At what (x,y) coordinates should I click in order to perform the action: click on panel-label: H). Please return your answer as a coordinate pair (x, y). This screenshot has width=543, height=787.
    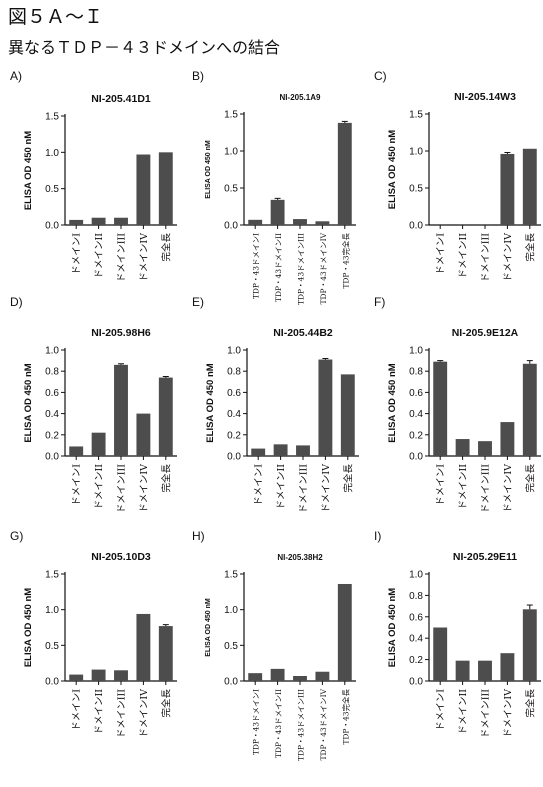
    Looking at the image, I should click on (198, 536).